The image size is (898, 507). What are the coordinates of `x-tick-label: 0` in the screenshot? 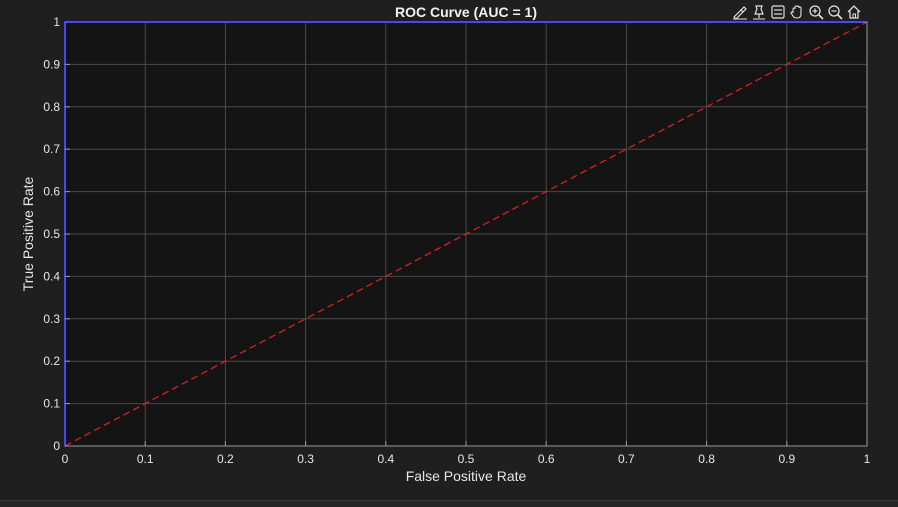 It's located at (65, 459).